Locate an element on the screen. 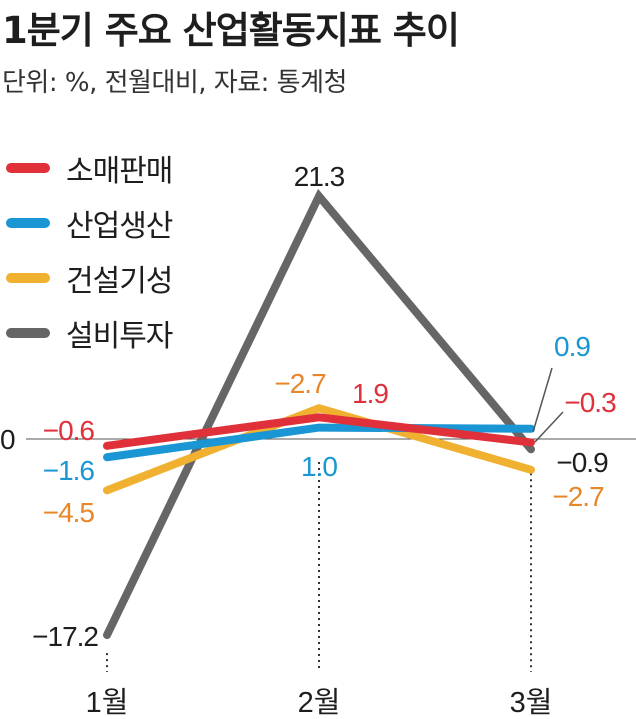 Image resolution: width=636 pixels, height=719 pixels. data-label-production-2: 1.0 is located at coordinates (319, 466).